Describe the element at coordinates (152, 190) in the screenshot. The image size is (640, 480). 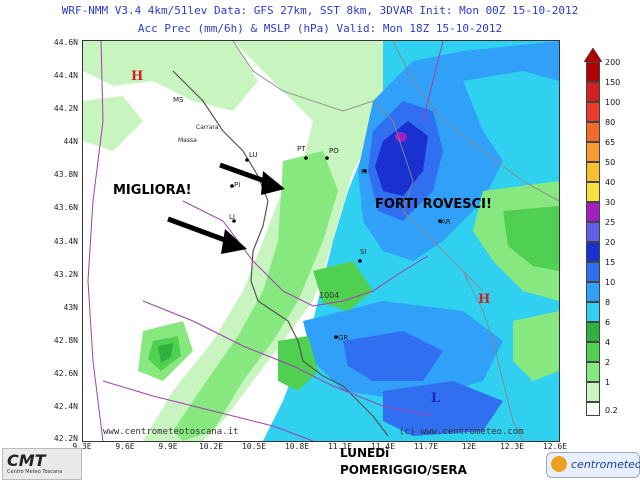
I see `annotation-improving: MIGLIORA!` at that location.